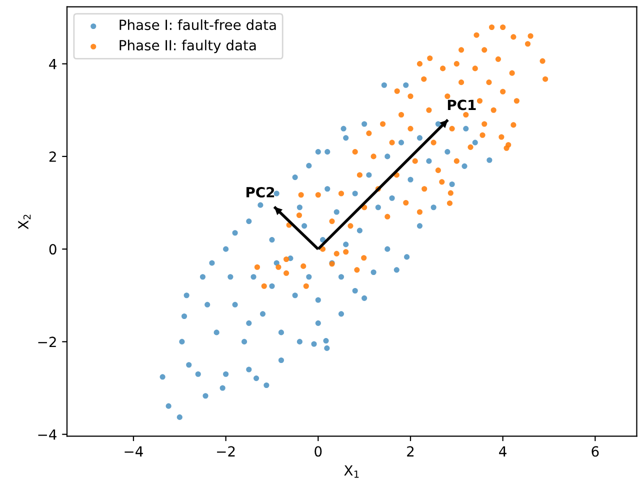  What do you see at coordinates (318, 451) in the screenshot?
I see `x-tick-label: 0` at bounding box center [318, 451].